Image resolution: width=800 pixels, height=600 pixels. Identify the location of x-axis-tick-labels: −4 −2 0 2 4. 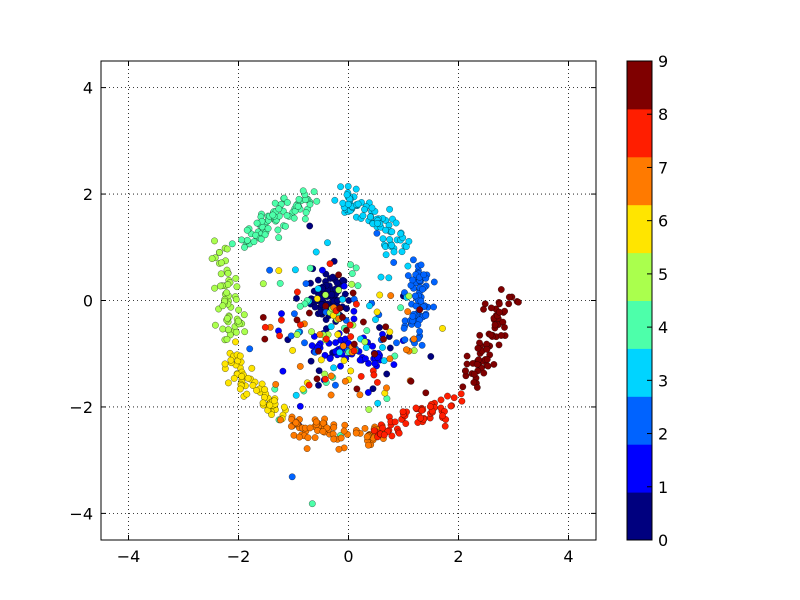
(345, 556).